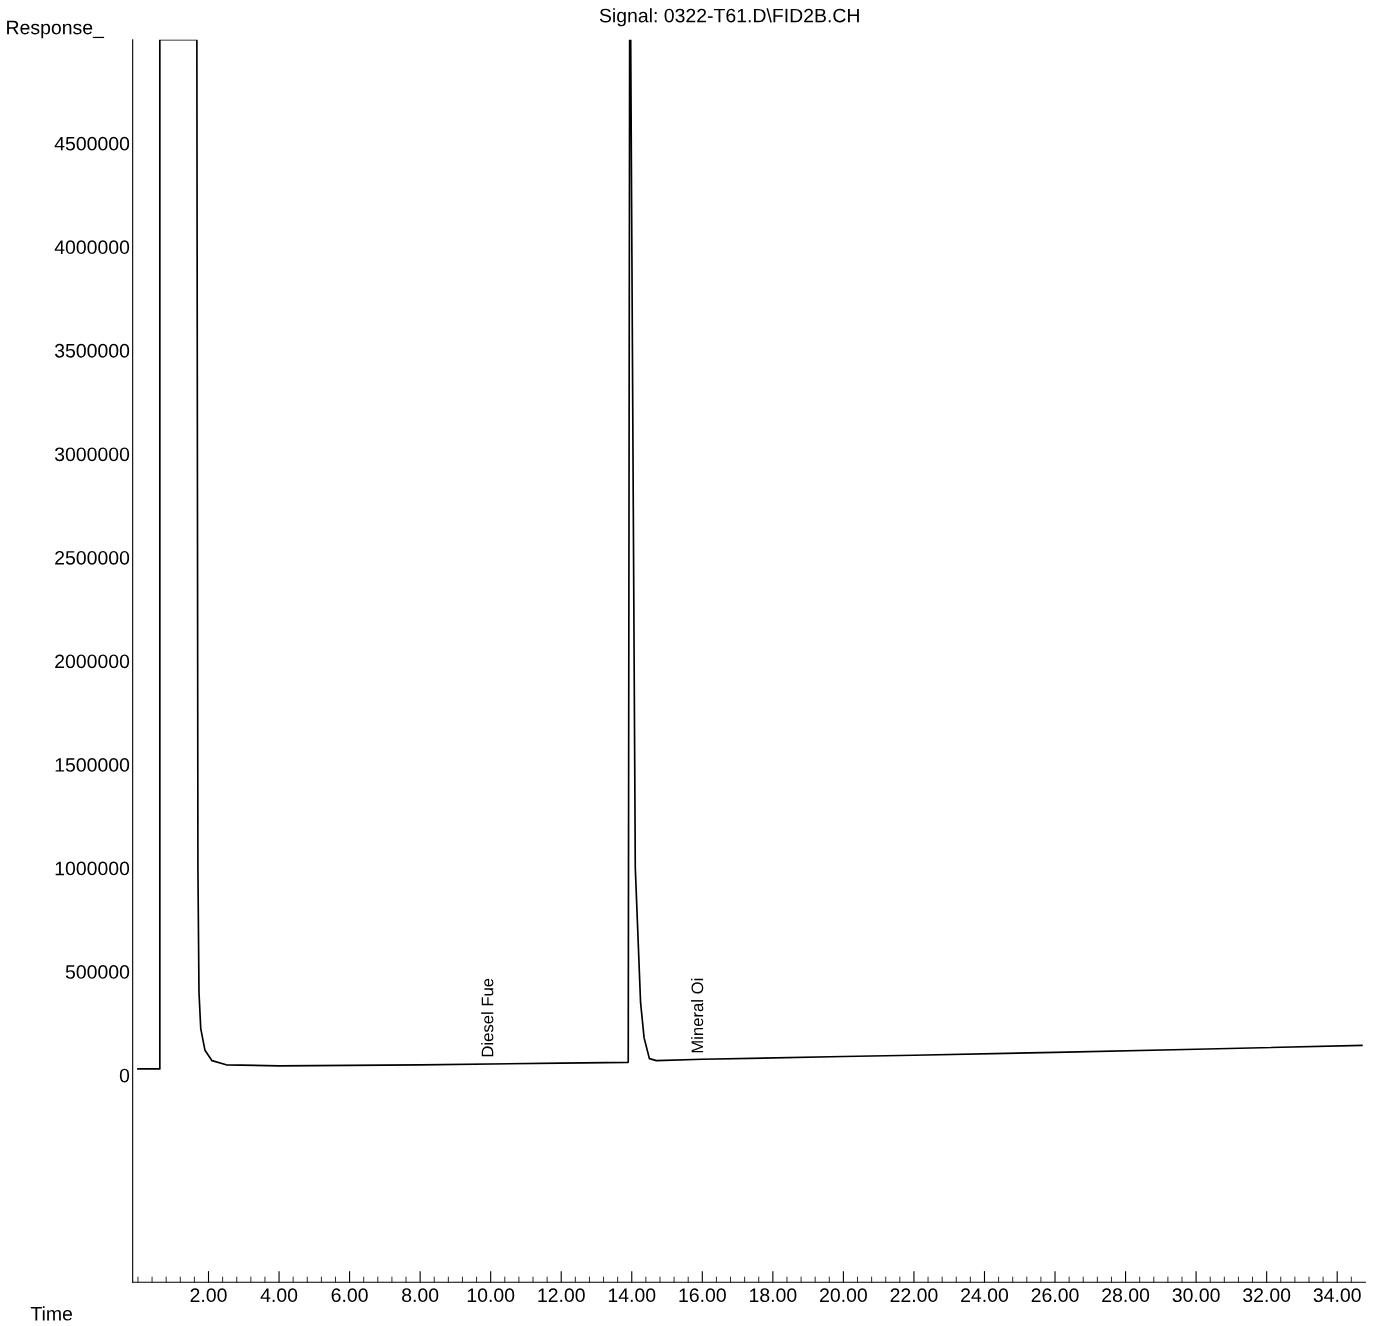  Describe the element at coordinates (561, 1295) in the screenshot. I see `x-tick-label: 12.00` at that location.